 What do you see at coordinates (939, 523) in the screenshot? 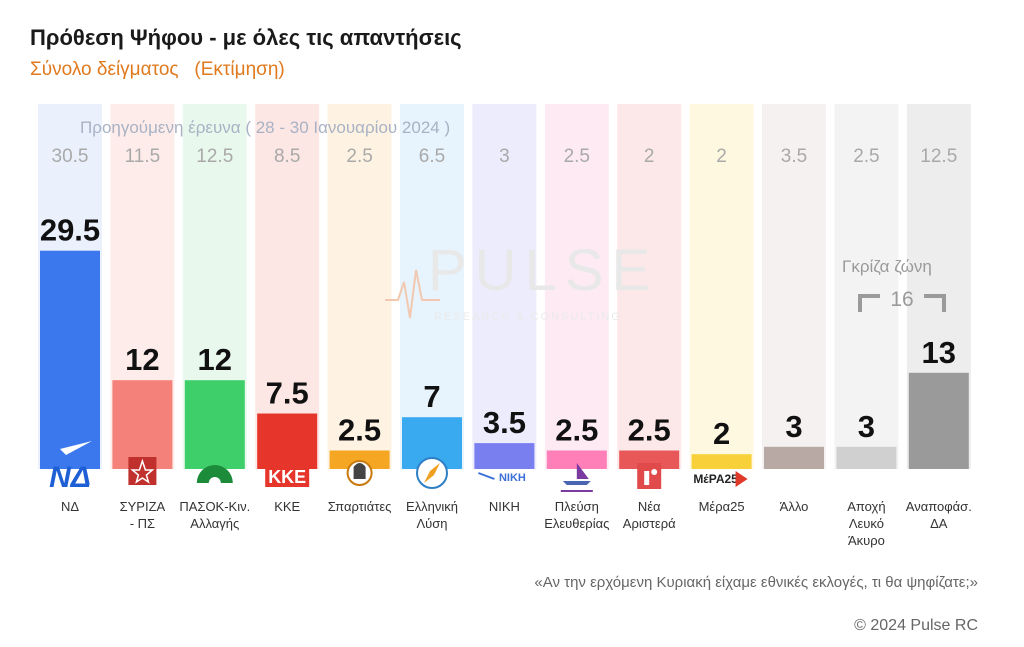
I see `category-label: ΔΑ` at bounding box center [939, 523].